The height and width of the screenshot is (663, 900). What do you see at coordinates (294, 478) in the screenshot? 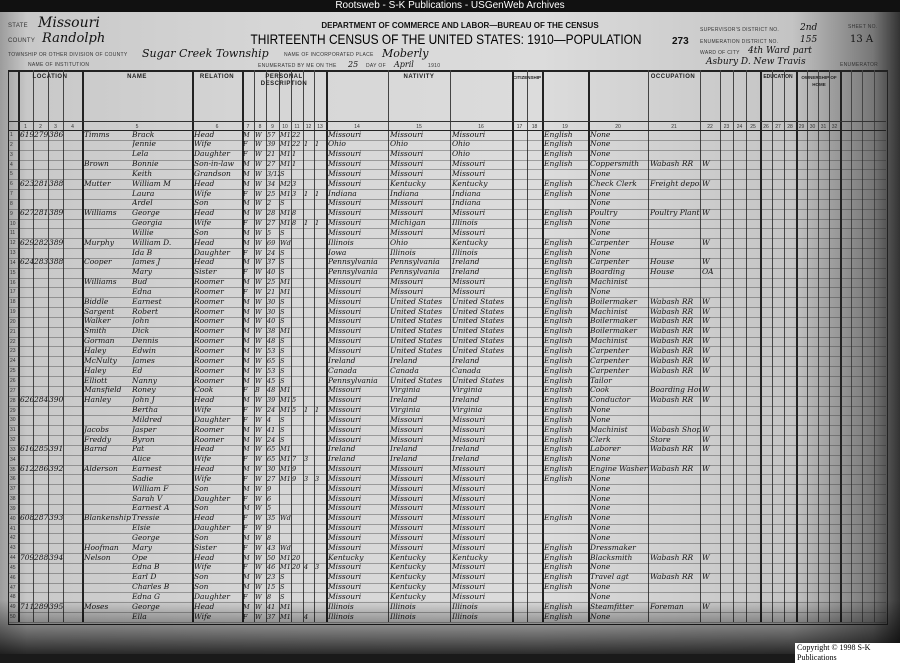
I see `cell-years-married: 9` at bounding box center [294, 478].